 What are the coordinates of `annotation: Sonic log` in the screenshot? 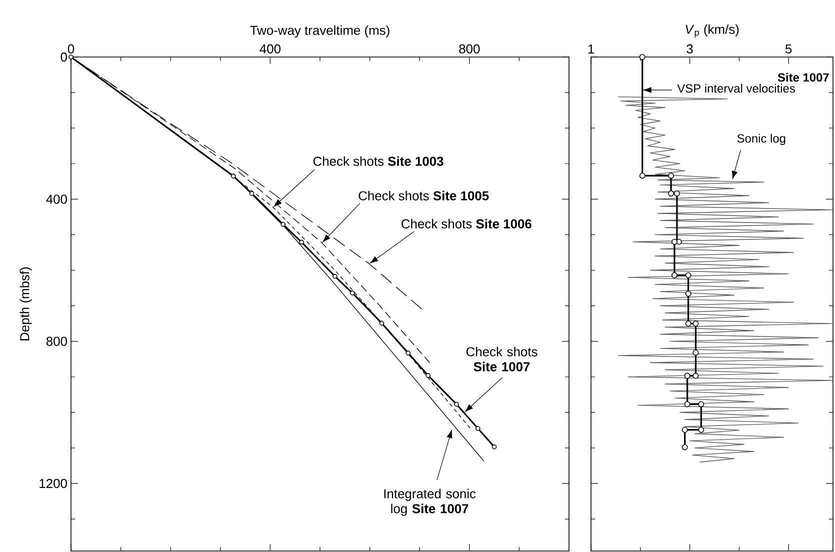 It's located at (761, 140).